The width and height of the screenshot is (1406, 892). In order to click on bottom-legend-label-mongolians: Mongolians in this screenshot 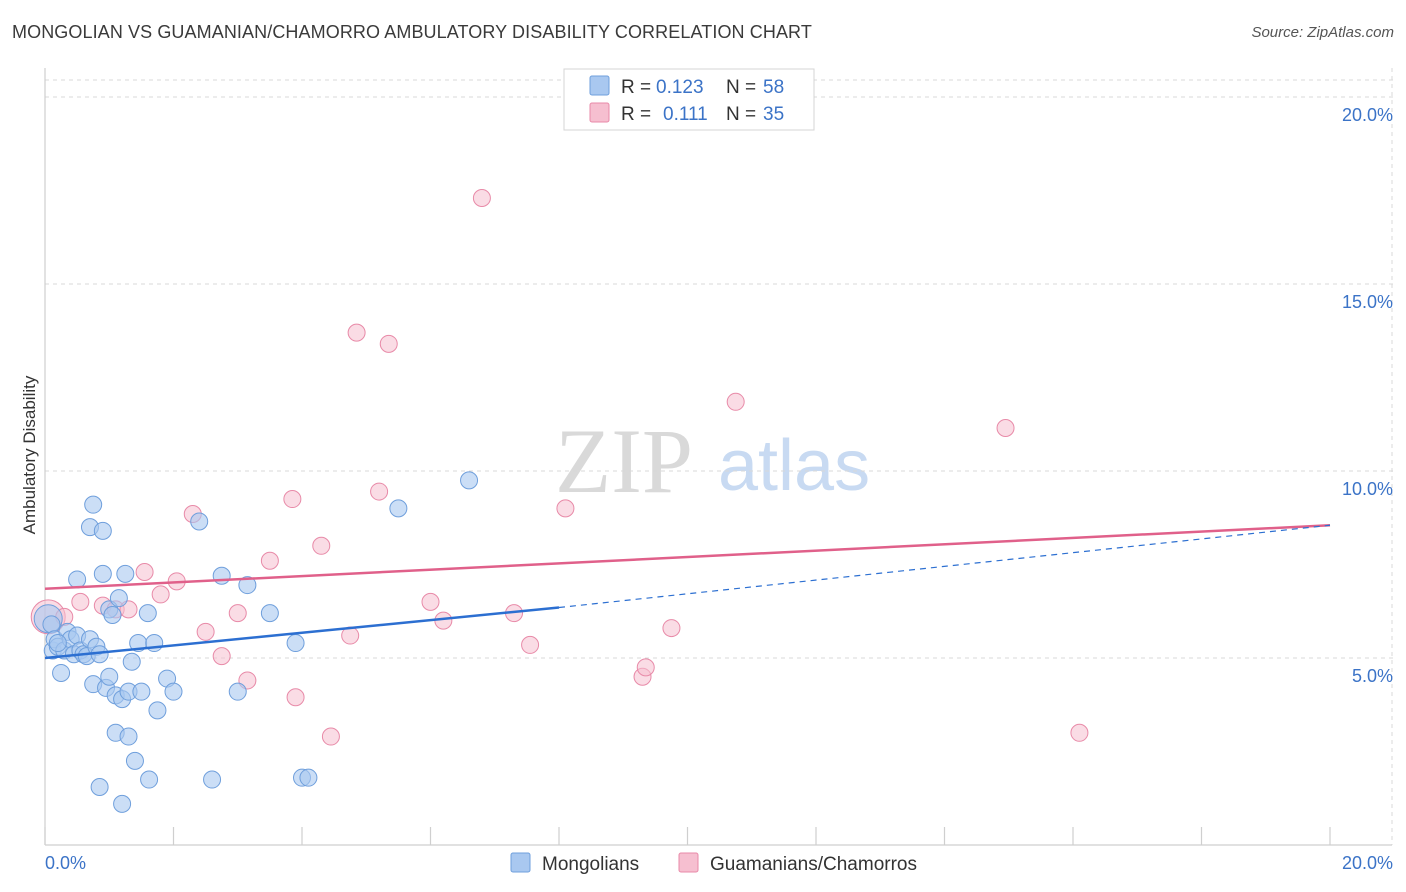, I will do `click(590, 864)`.